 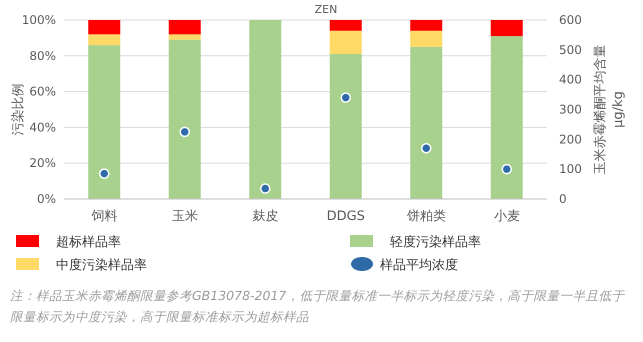 I want to click on x-tick-label: DDGS, so click(x=345, y=216).